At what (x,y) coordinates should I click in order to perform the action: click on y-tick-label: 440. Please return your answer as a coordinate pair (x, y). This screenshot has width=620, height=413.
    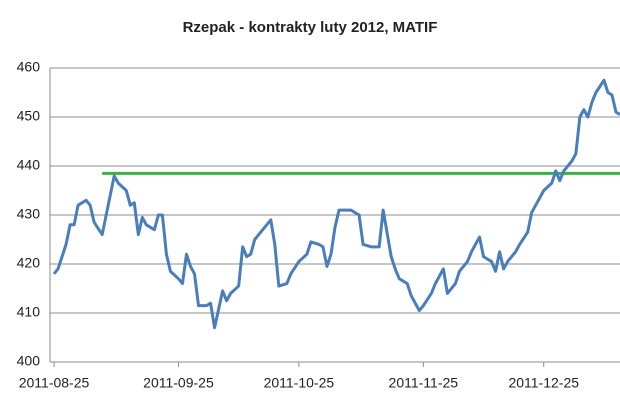
    Looking at the image, I should click on (29, 165).